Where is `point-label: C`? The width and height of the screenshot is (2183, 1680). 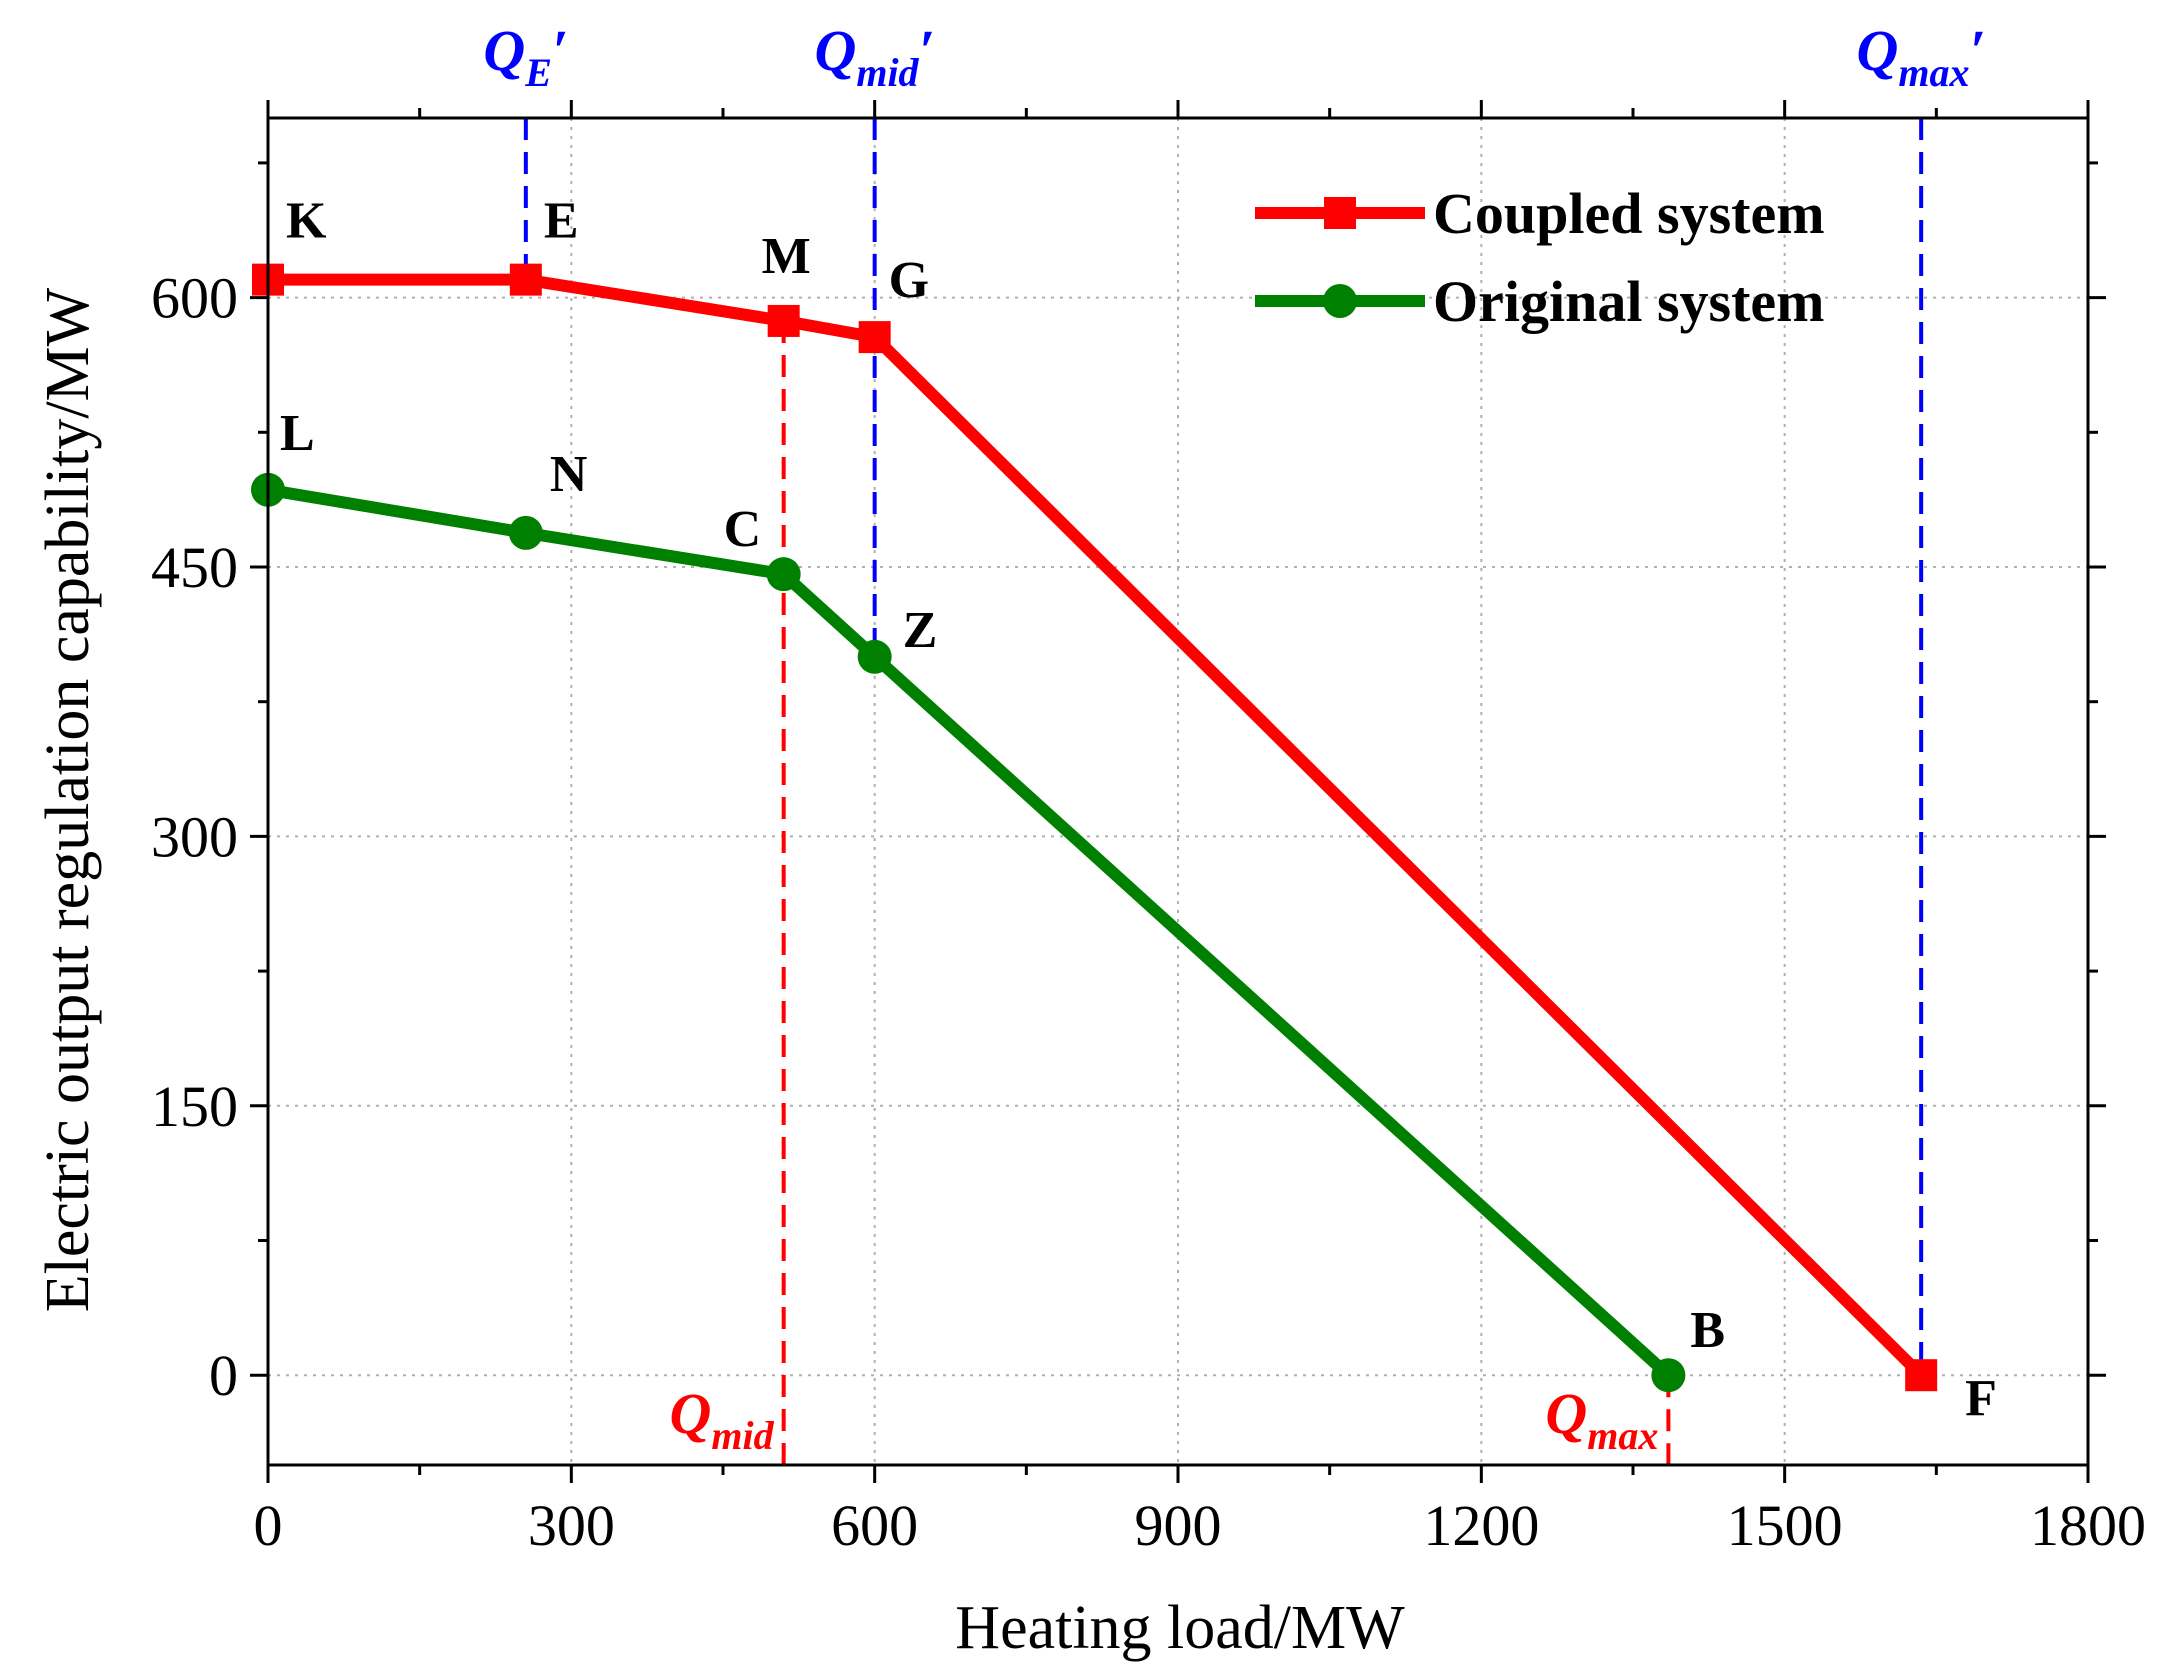
point-label: C is located at coordinates (743, 529).